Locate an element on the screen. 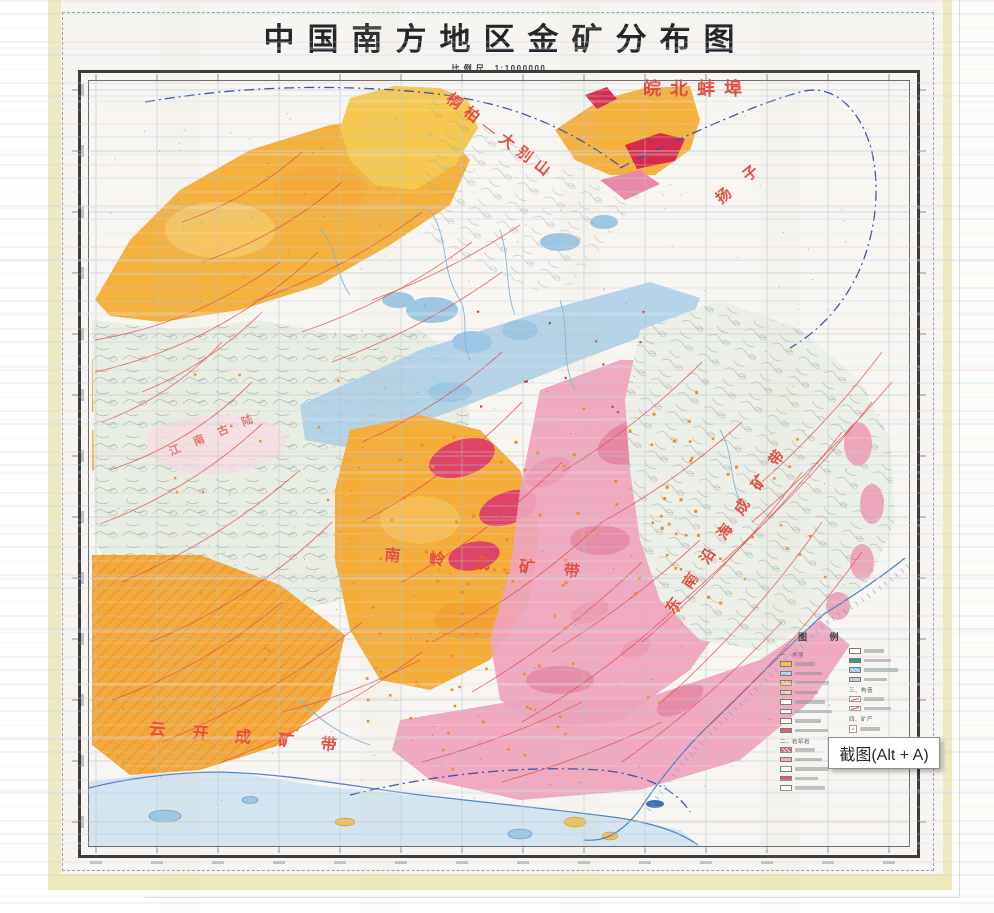 This screenshot has width=994, height=913. legend-columns: 一、地层 二、岩浆岩 三、构造 四、矿产 is located at coordinates (848, 721).